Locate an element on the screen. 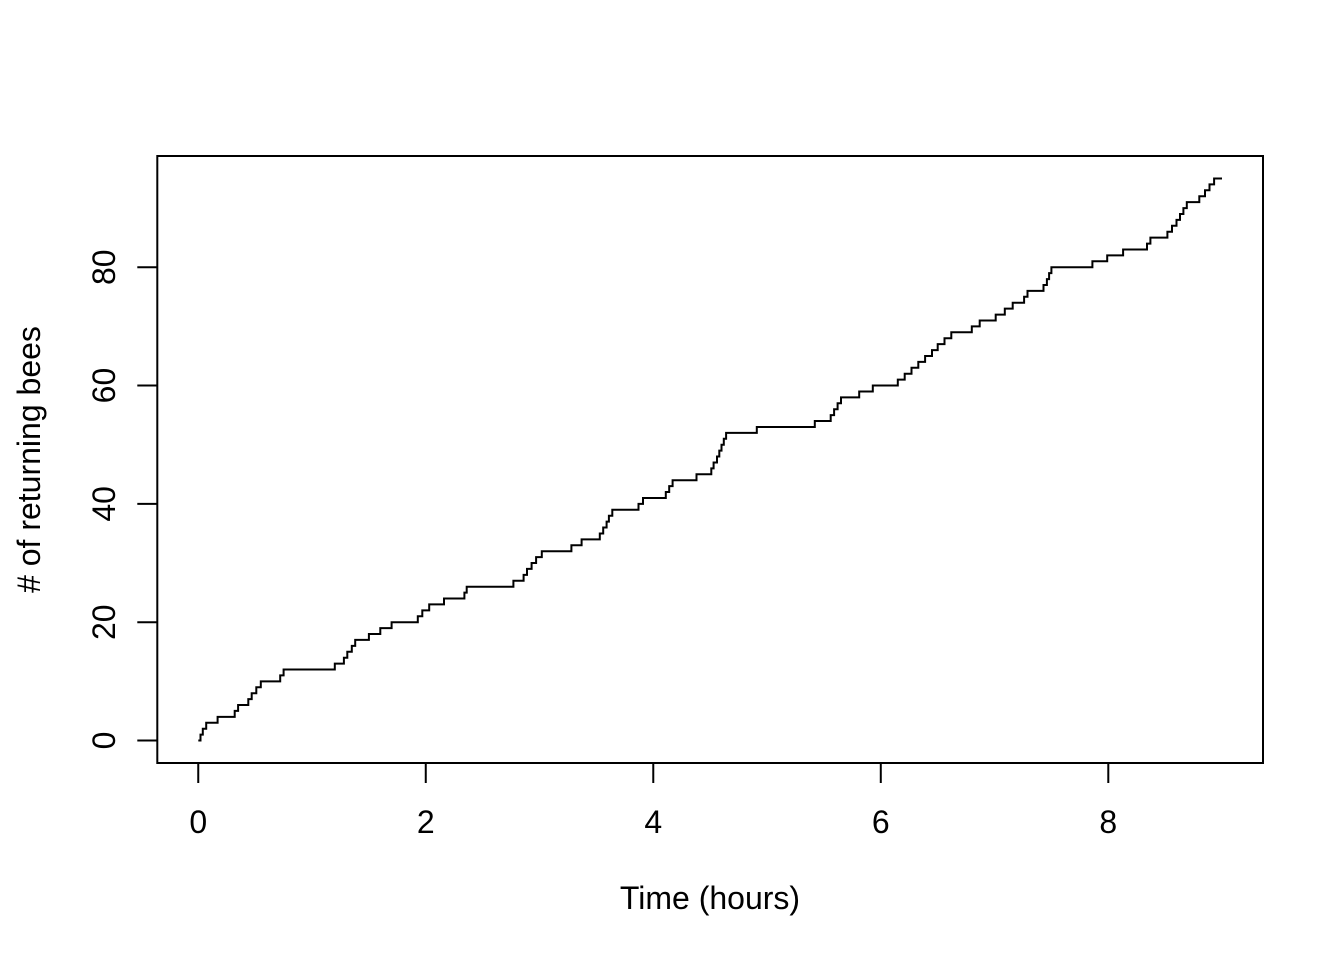 This screenshot has height=960, width=1344. x-tick-label: 4 is located at coordinates (653, 822).